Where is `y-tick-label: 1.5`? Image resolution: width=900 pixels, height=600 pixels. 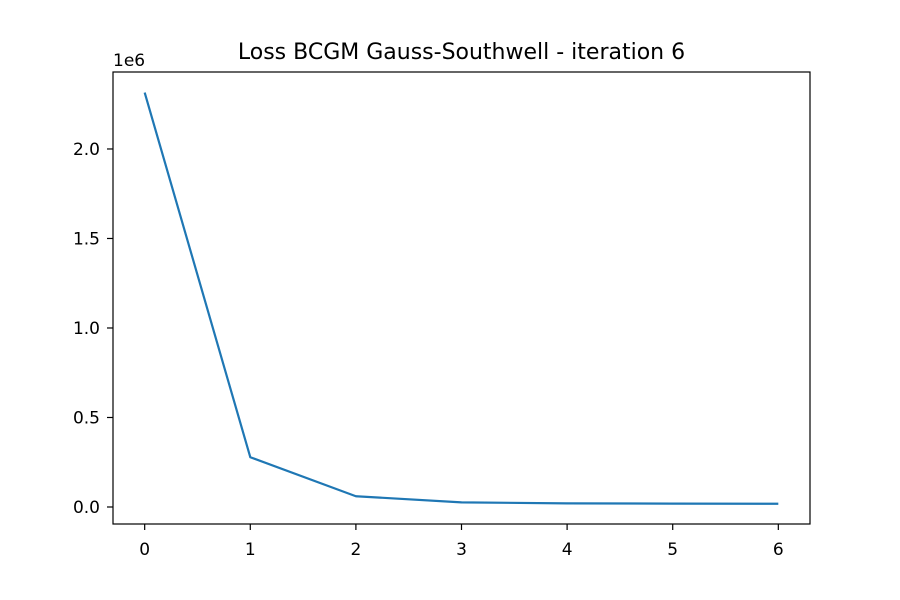
y-tick-label: 1.5 is located at coordinates (86, 239).